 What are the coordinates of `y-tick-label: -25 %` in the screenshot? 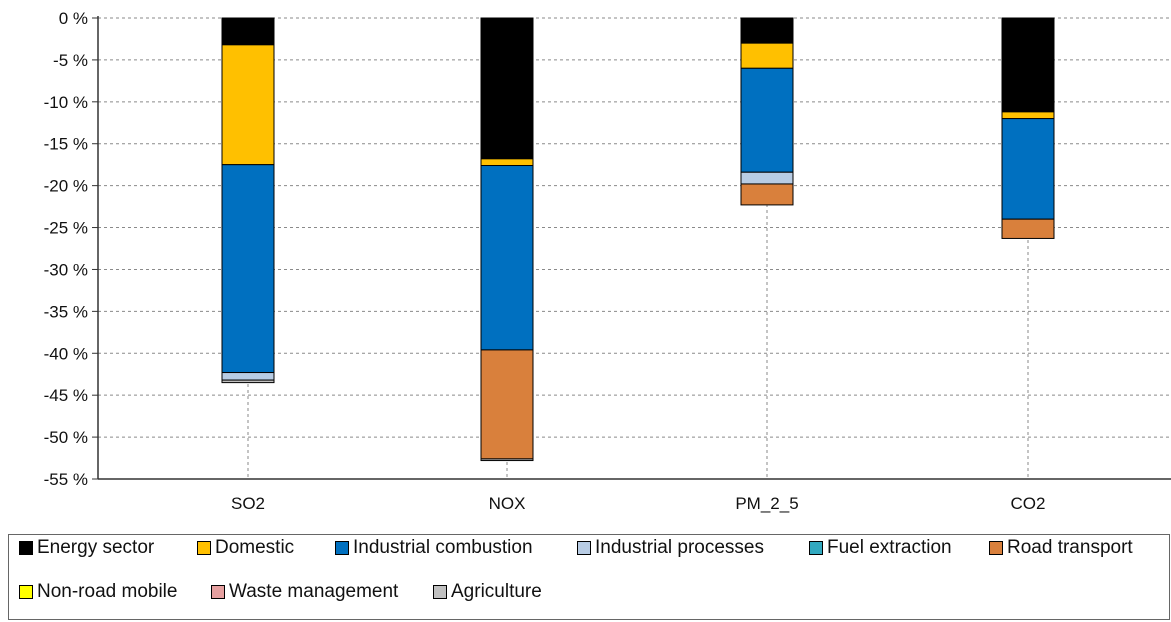 It's located at (66, 228).